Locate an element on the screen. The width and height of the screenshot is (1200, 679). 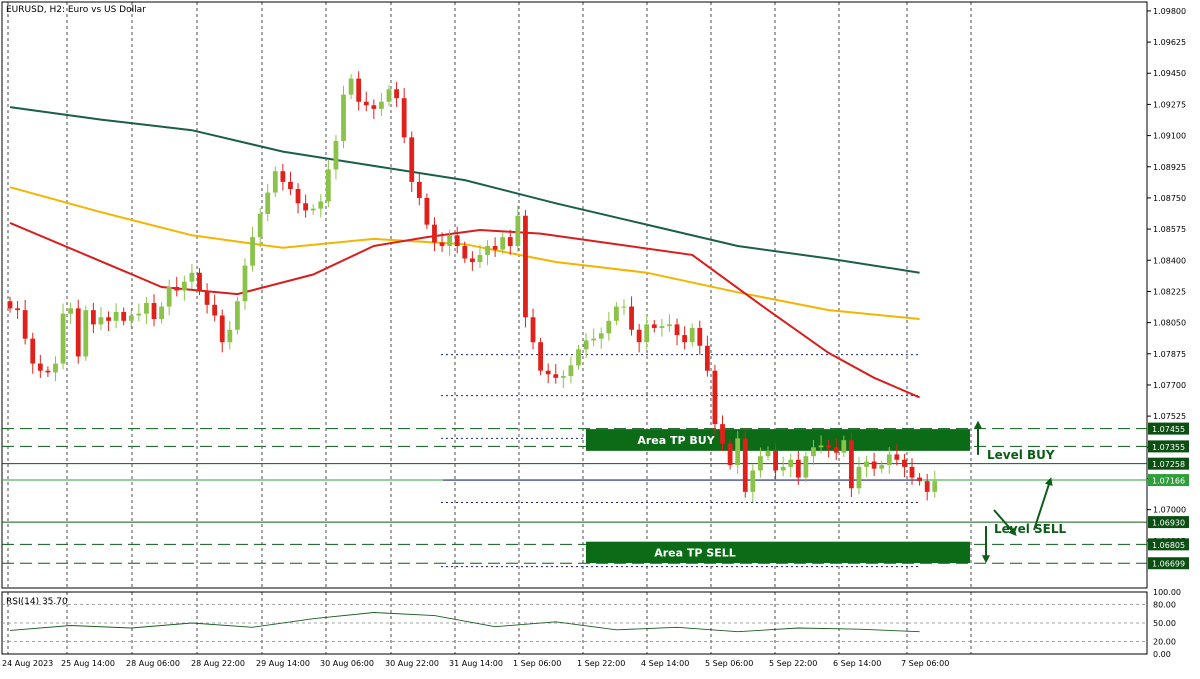
price-tag: 1.06805 is located at coordinates (1168, 544).